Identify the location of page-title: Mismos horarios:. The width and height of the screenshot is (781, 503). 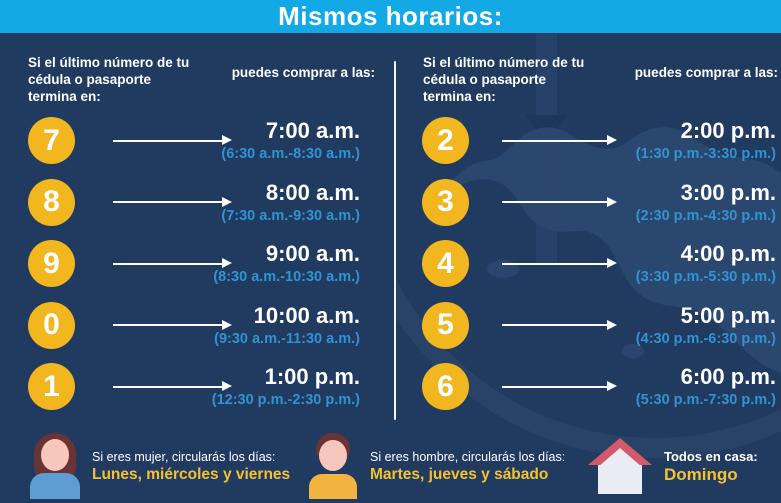
(390, 16).